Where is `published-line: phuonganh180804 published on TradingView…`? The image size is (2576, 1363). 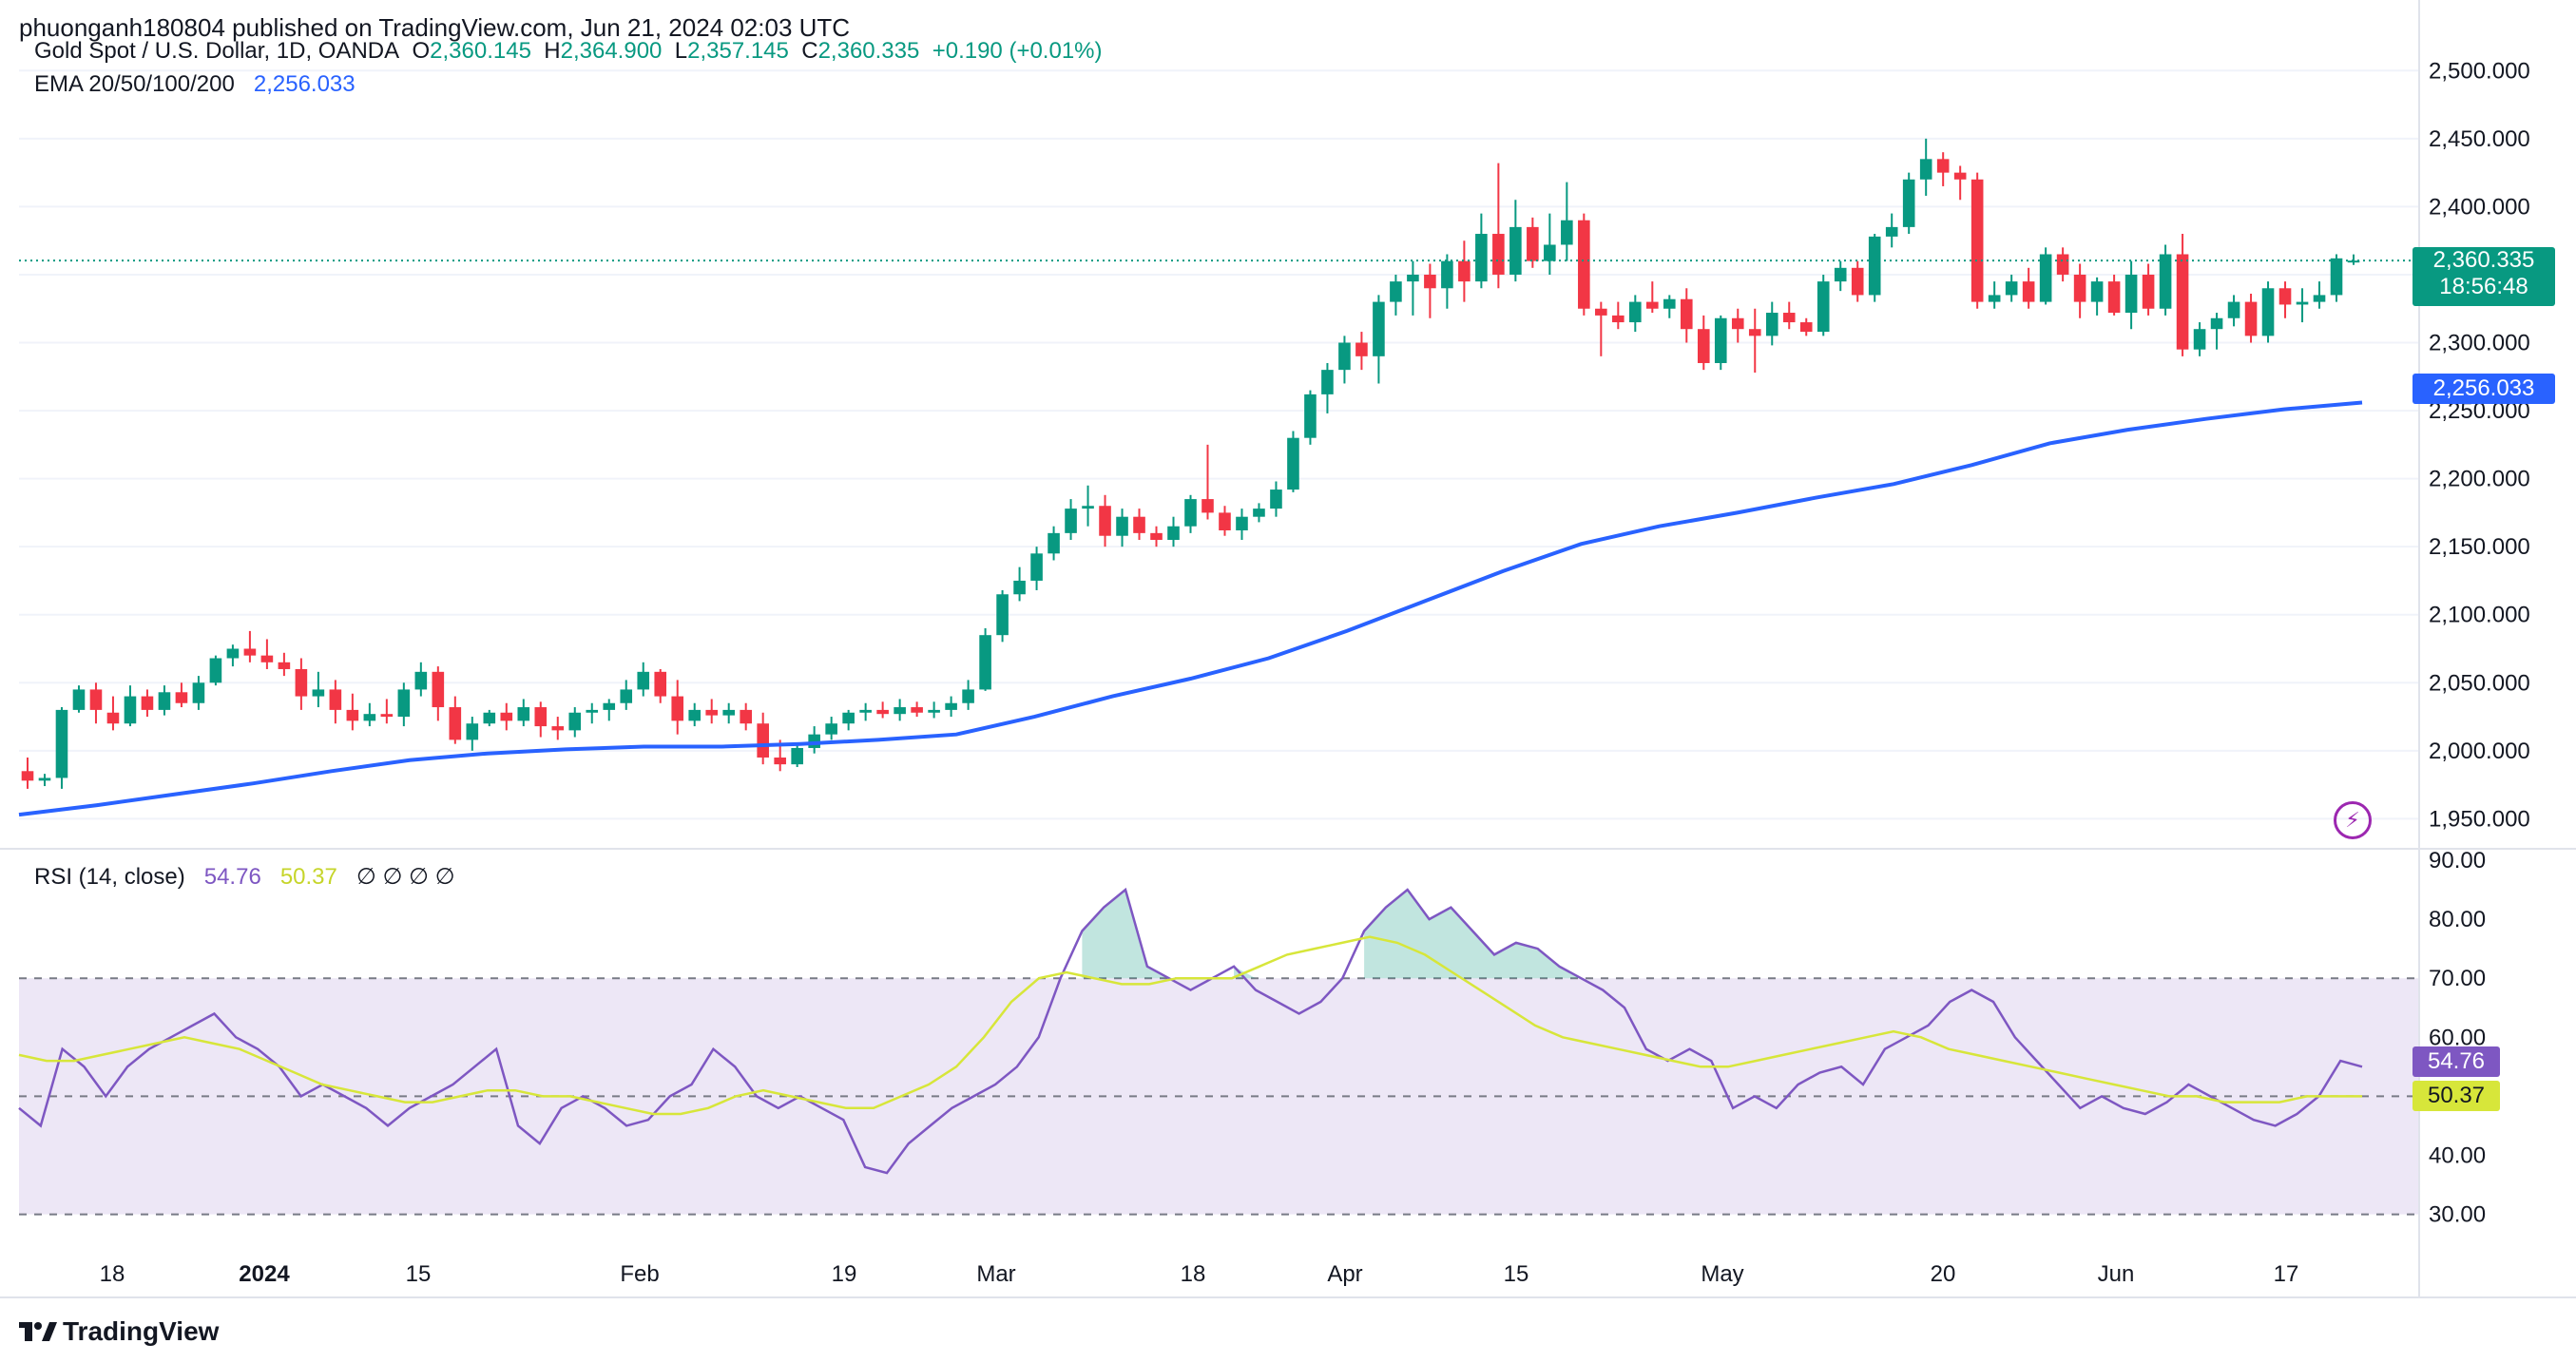
published-line: phuonganh180804 published on TradingView… is located at coordinates (435, 27).